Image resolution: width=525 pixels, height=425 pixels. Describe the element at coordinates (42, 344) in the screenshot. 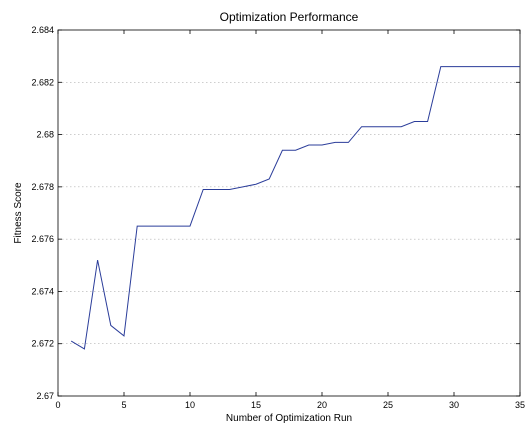

I see `y-tick-label: 2.672` at that location.